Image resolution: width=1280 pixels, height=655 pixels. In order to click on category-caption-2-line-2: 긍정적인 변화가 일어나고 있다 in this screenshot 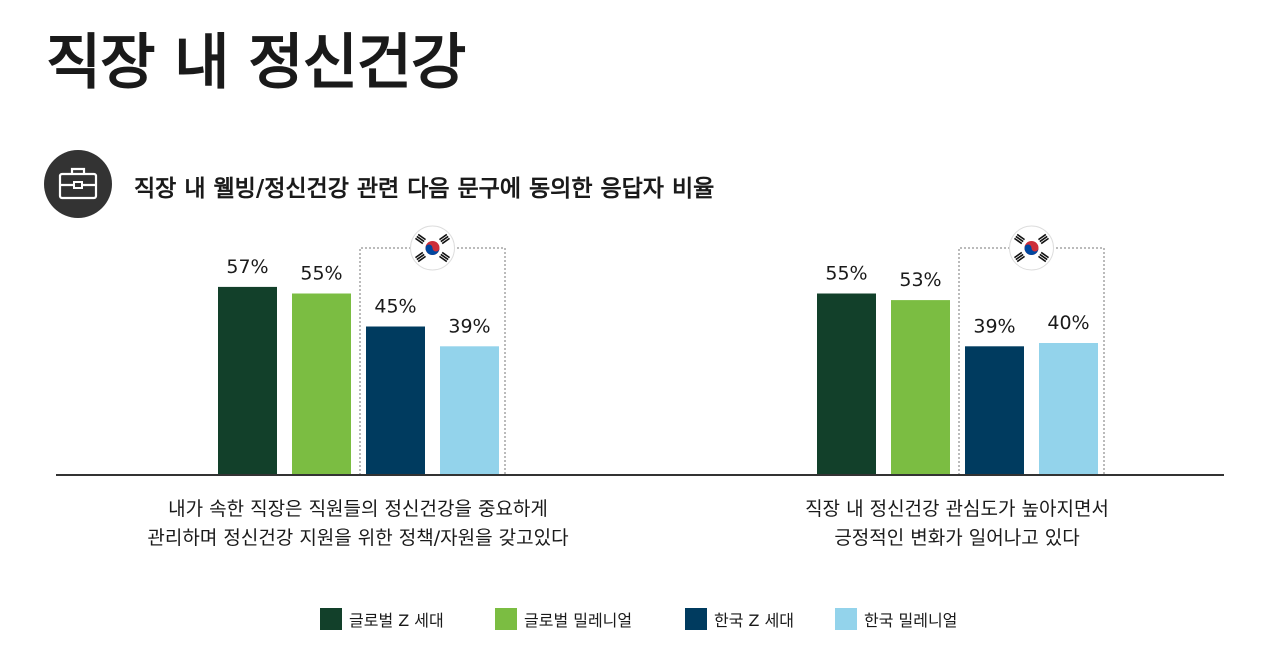, I will do `click(957, 538)`.